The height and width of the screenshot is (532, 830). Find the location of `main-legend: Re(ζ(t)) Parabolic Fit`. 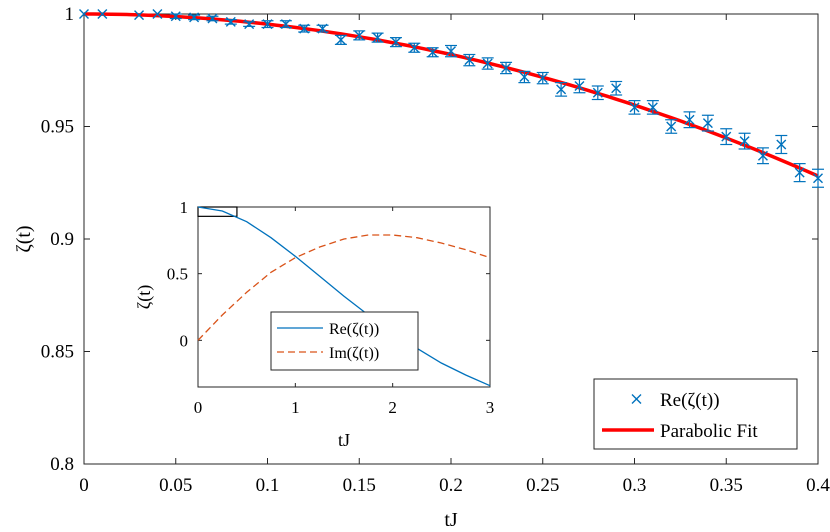

main-legend: Re(ζ(t)) Parabolic Fit is located at coordinates (695, 414).